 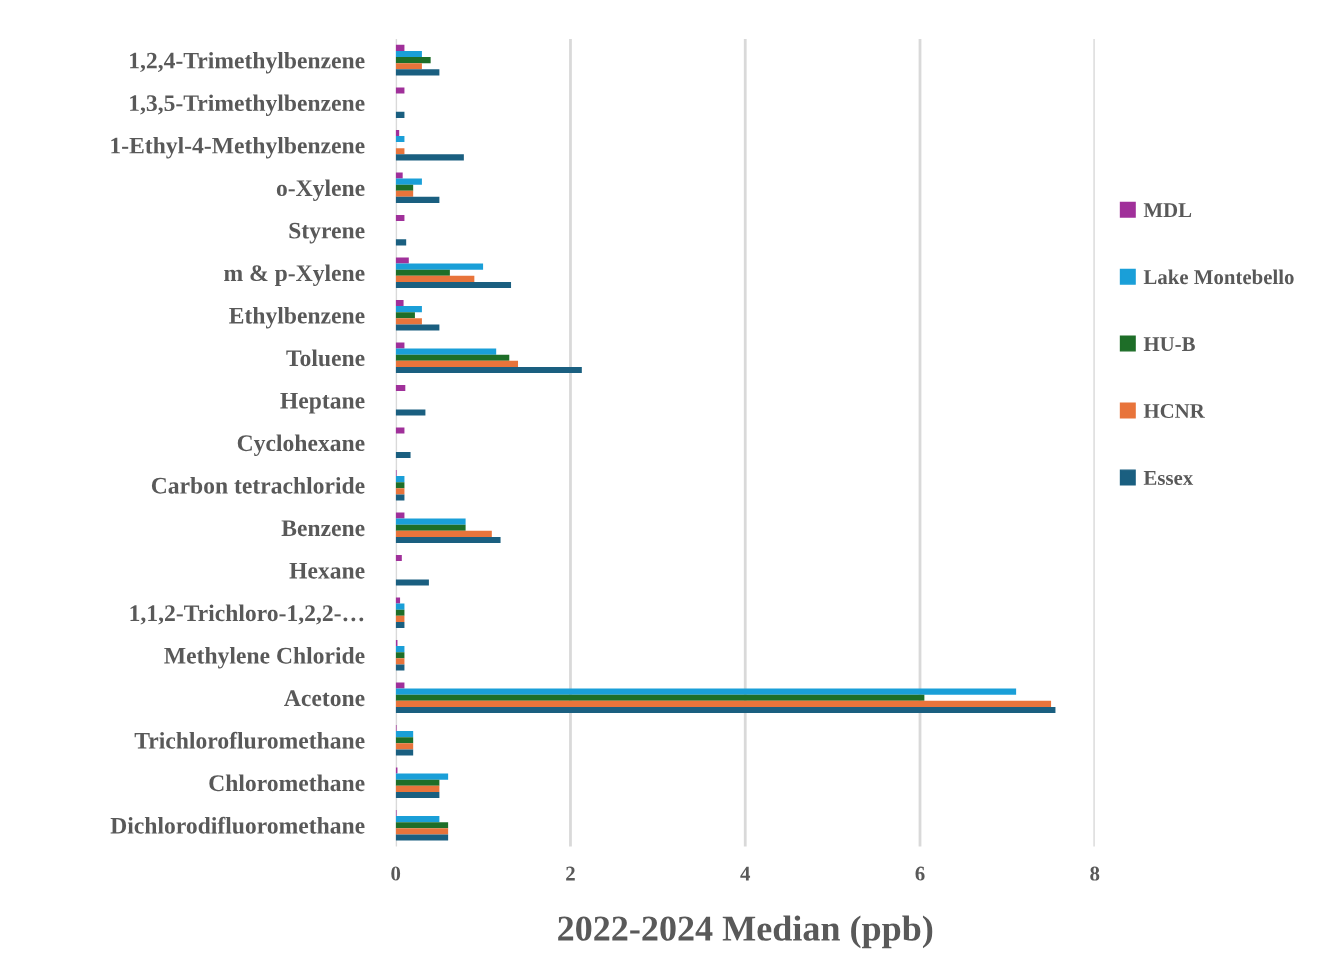 What do you see at coordinates (324, 698) in the screenshot?
I see `y-tick-label: Acetone` at bounding box center [324, 698].